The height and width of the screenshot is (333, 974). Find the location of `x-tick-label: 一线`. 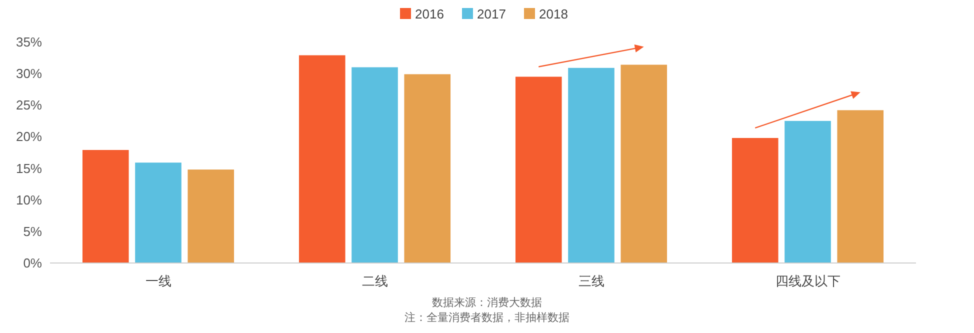

x-tick-label: 一线 is located at coordinates (158, 281).